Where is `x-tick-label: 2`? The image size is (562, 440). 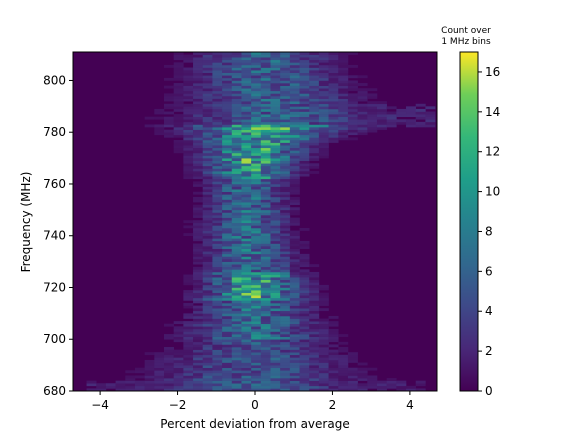
x-tick-label: 2 is located at coordinates (333, 405).